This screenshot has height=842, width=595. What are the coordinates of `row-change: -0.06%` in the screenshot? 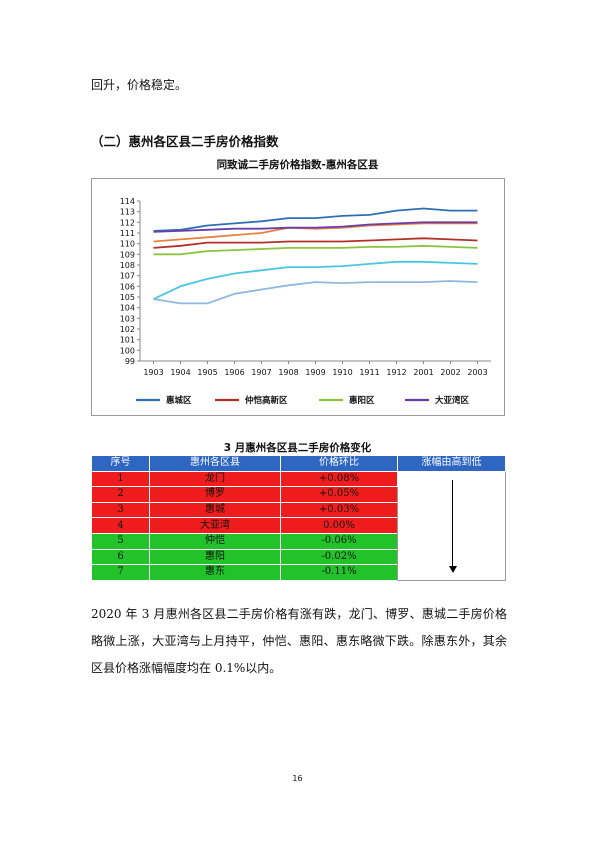 It's located at (339, 541).